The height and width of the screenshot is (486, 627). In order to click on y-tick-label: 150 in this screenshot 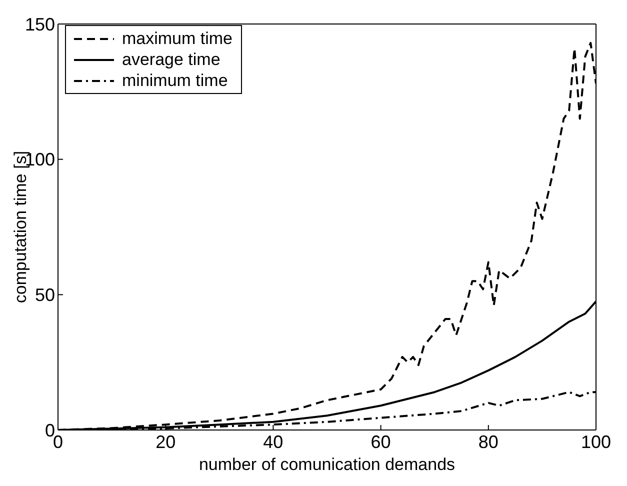, I will do `click(39, 24)`.